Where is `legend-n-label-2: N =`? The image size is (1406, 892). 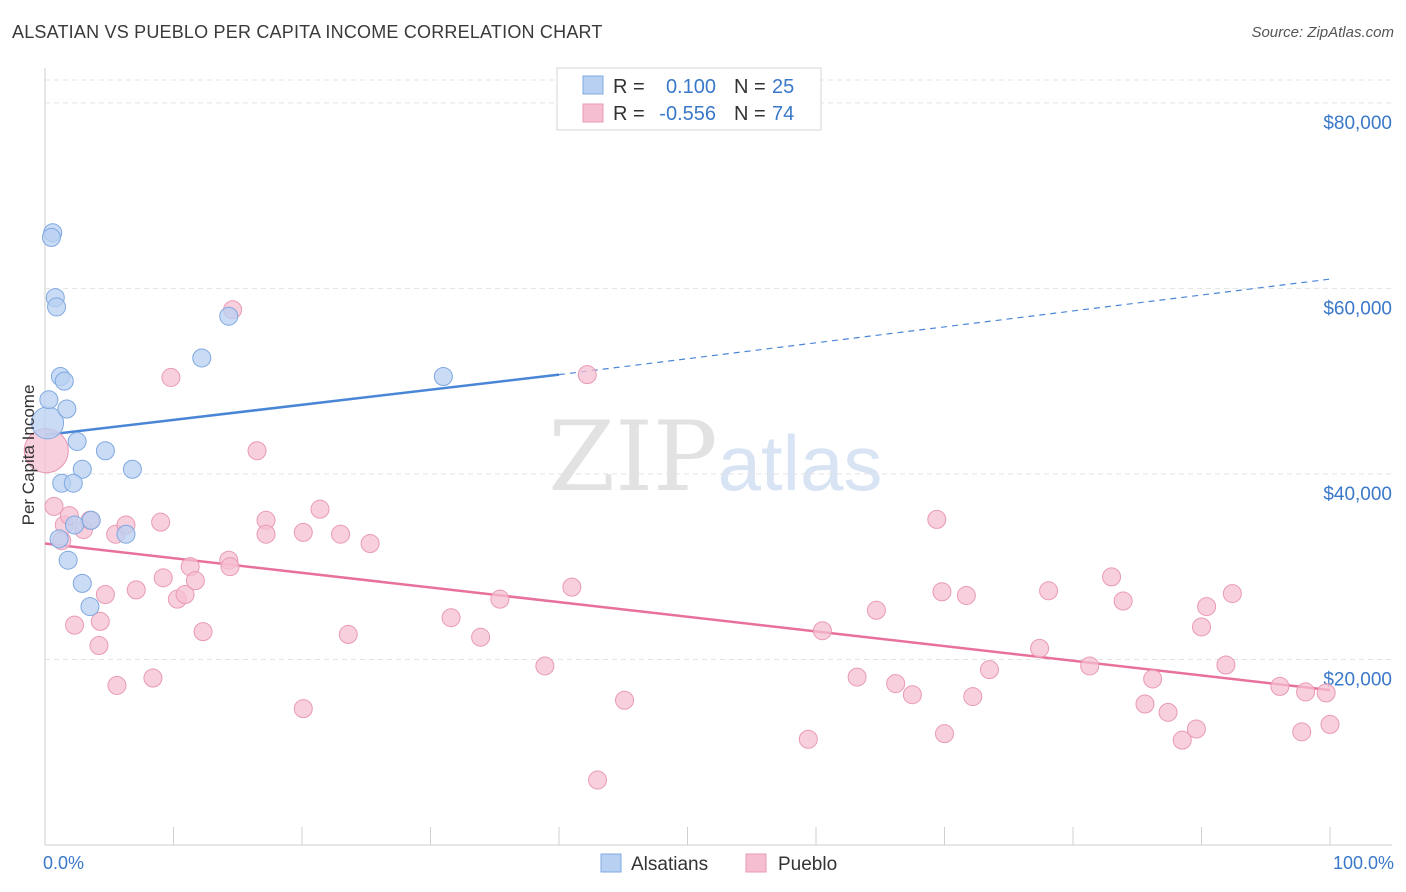 legend-n-label-2: N = is located at coordinates (750, 114).